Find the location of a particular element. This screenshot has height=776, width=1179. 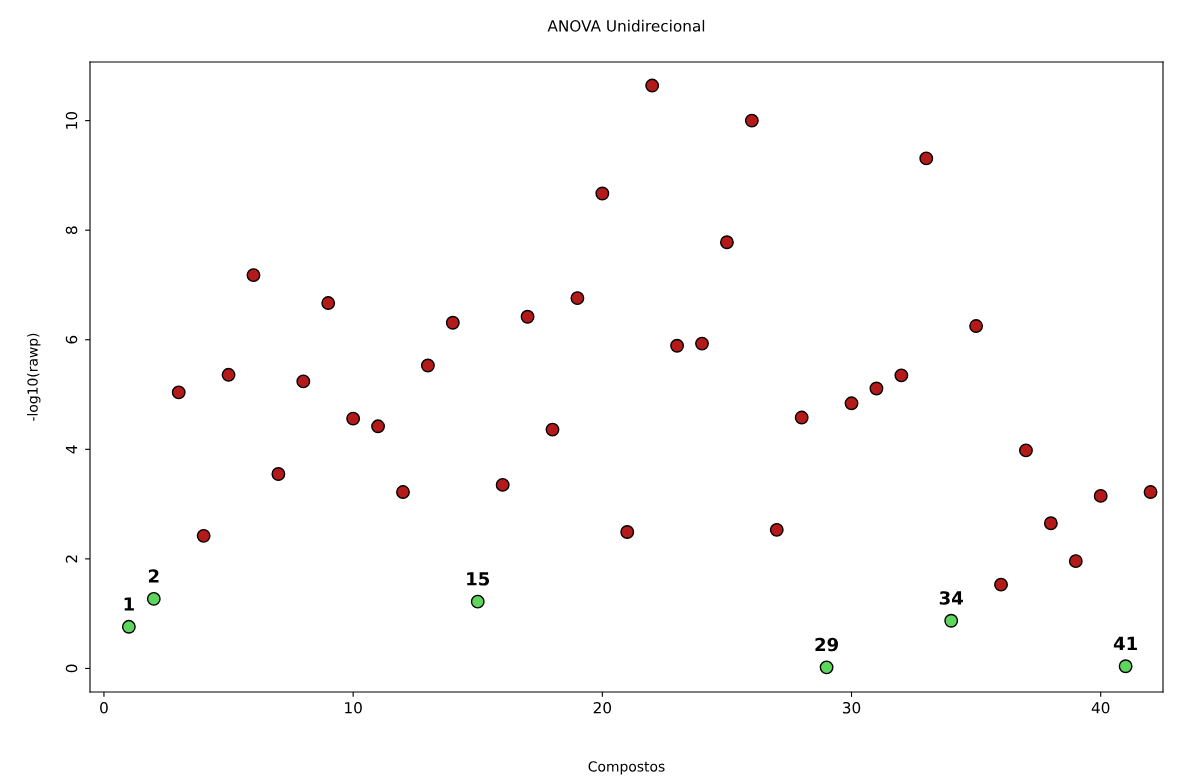

x-tick-label: 30 is located at coordinates (851, 707).